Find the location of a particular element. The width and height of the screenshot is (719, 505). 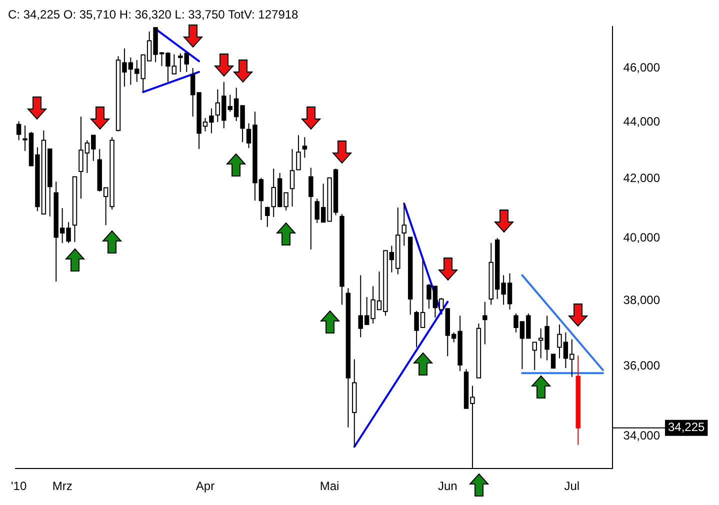

y-tick-label: 36,000 is located at coordinates (641, 365).